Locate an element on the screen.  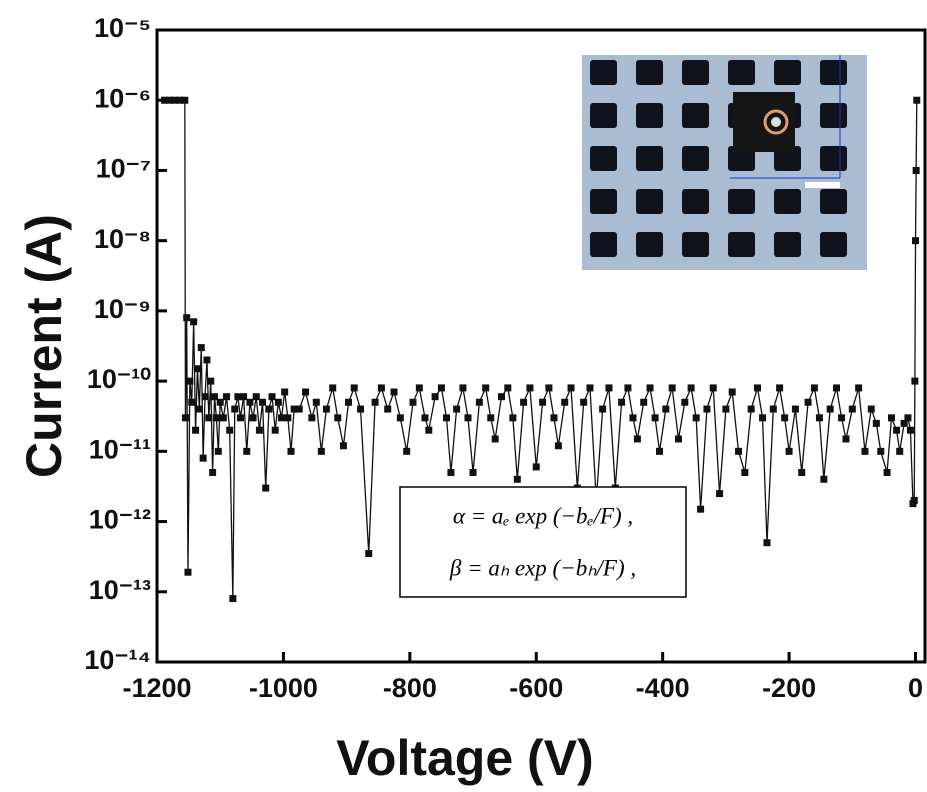
y-axis-title: Current (A) is located at coordinates (44, 346).